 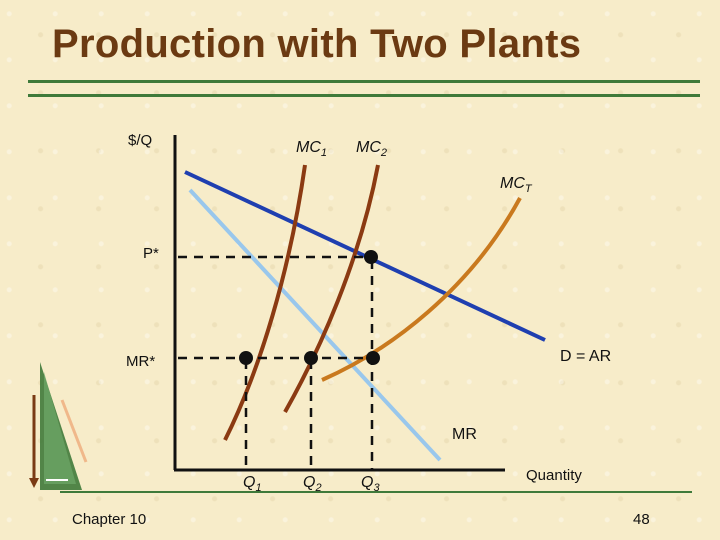 What do you see at coordinates (371, 257) in the screenshot?
I see `equilibrium-point-p-star` at bounding box center [371, 257].